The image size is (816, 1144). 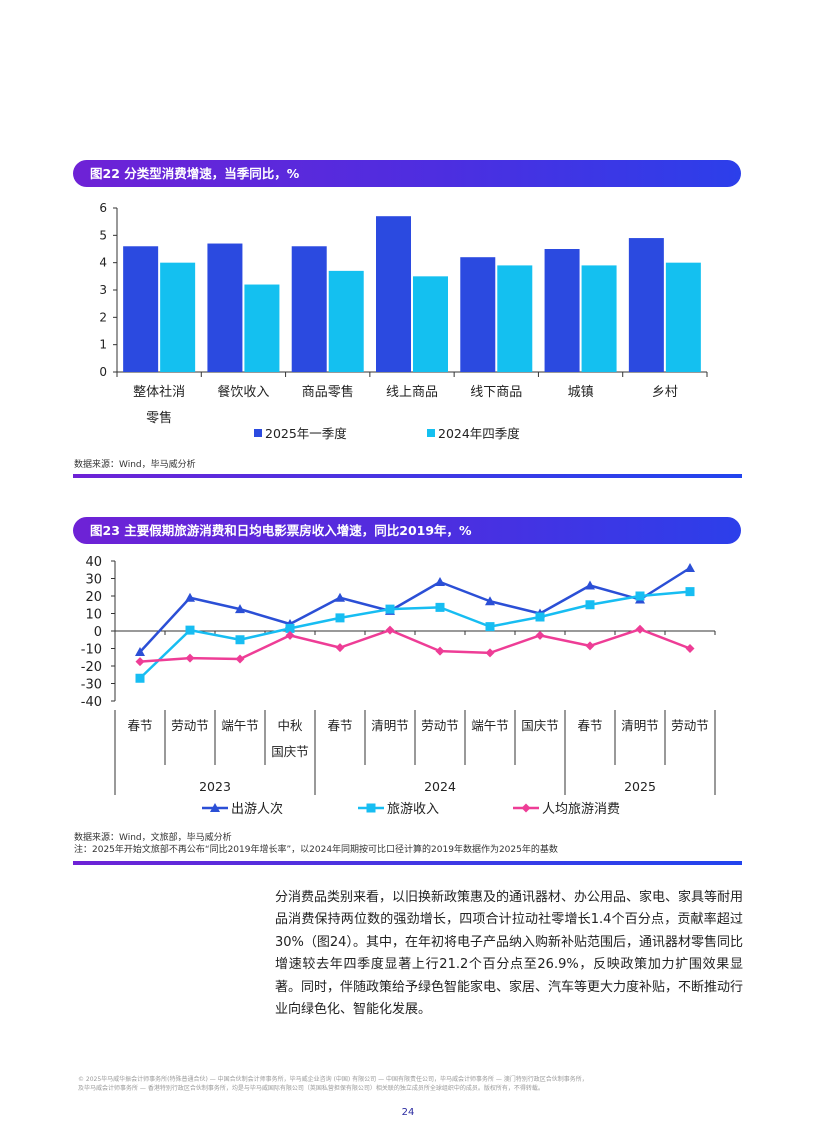 What do you see at coordinates (581, 809) in the screenshot?
I see `legend-label: 人均旅游消费` at bounding box center [581, 809].